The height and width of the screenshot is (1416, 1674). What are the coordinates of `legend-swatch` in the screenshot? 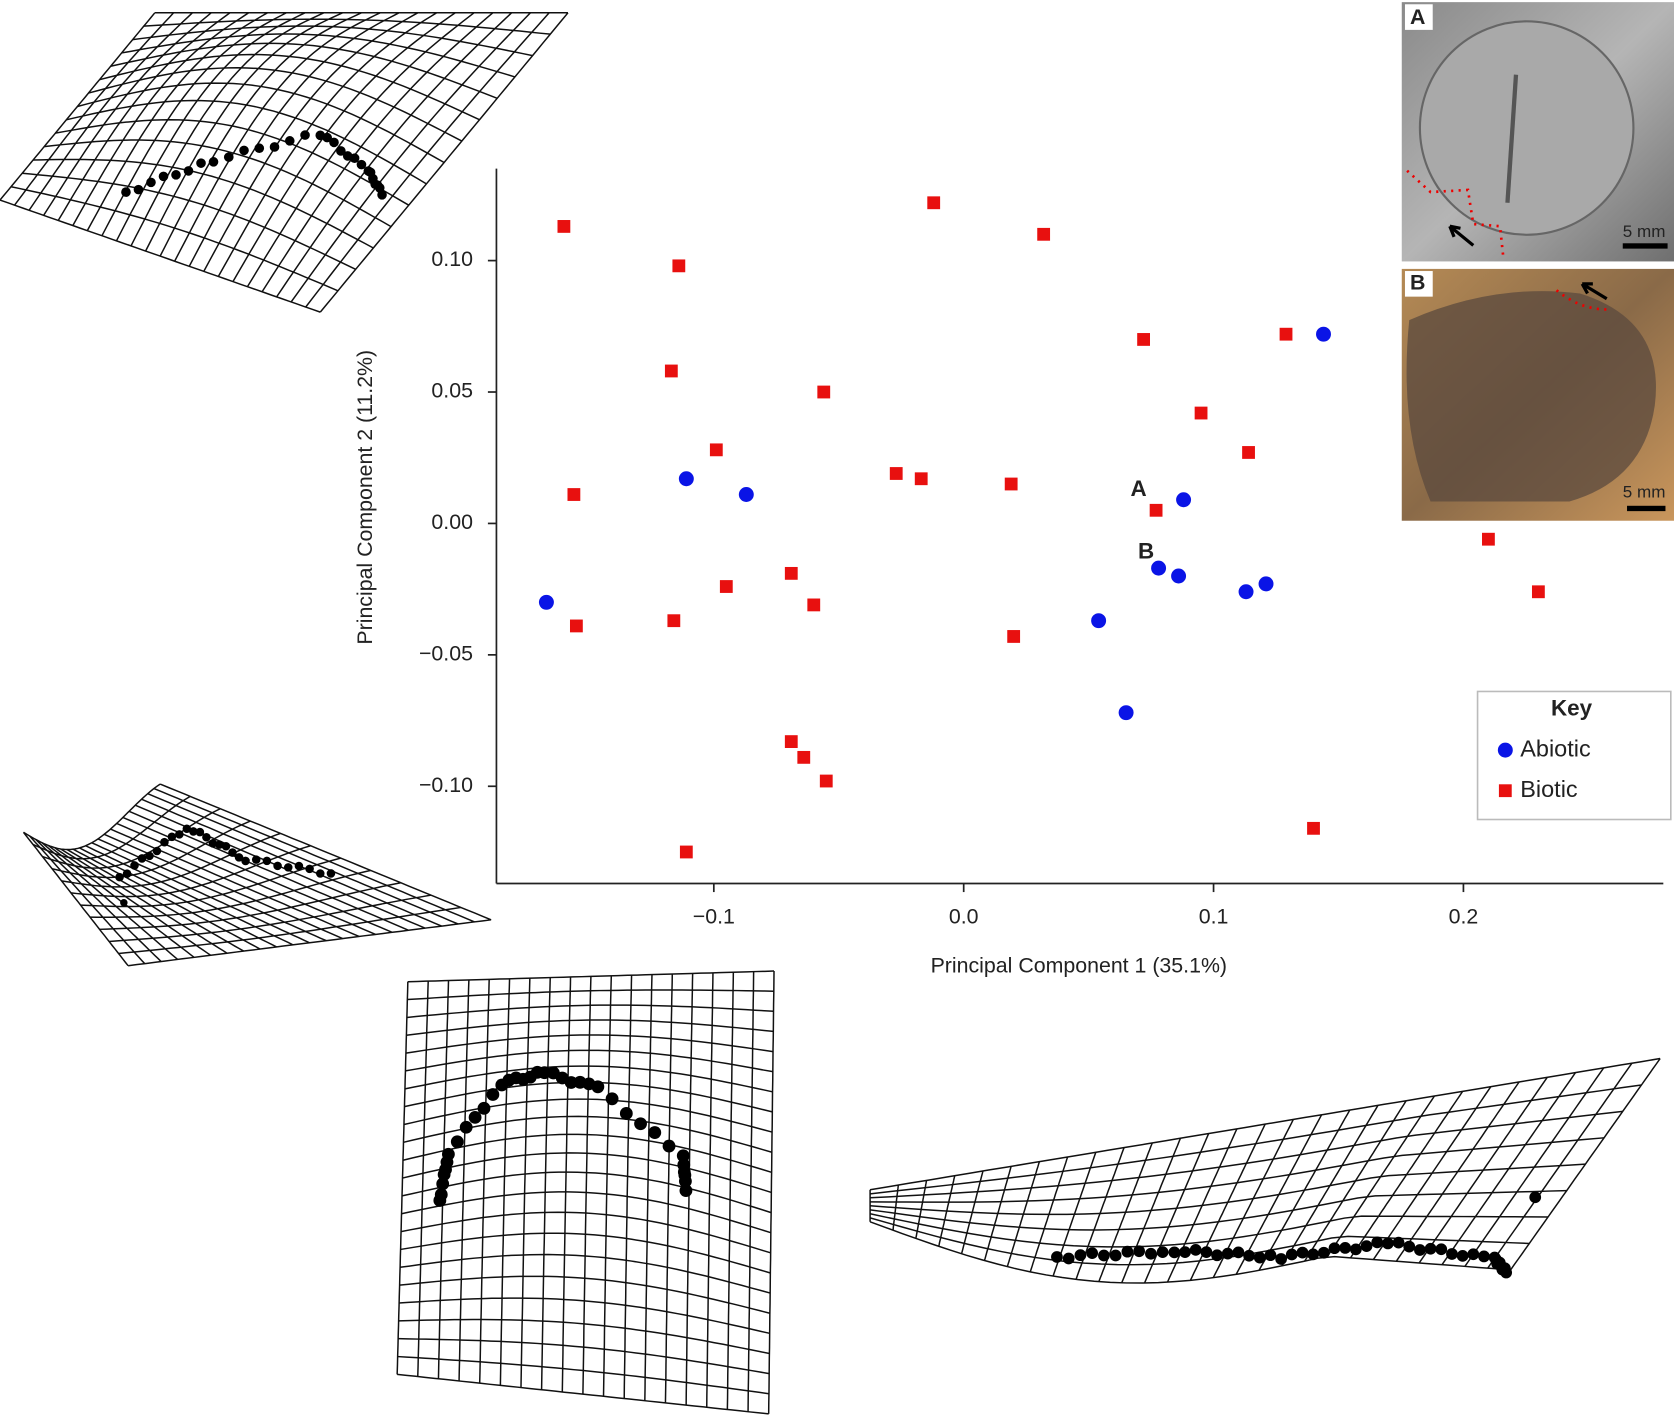 It's located at (1505, 750).